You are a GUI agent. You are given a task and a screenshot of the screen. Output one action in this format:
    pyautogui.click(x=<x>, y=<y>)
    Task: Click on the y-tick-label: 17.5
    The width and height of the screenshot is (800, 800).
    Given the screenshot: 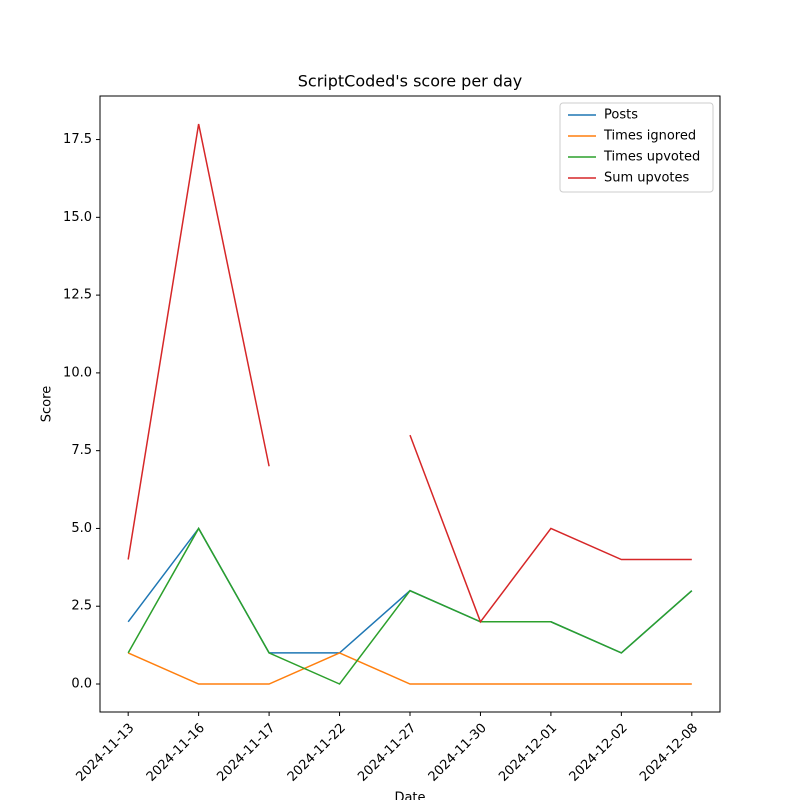 What is the action you would take?
    pyautogui.click(x=77, y=139)
    